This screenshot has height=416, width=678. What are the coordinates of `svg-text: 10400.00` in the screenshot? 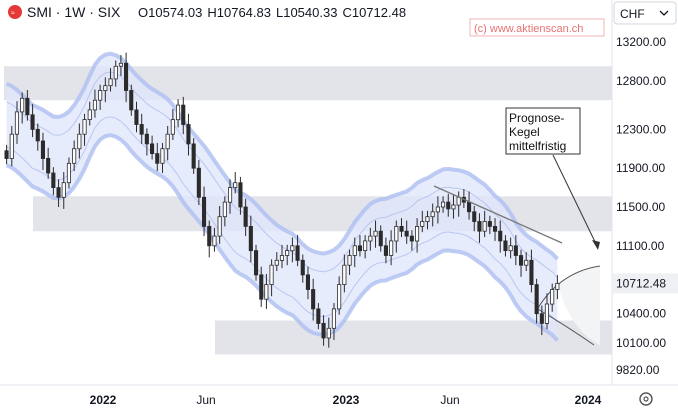 It's located at (641, 314).